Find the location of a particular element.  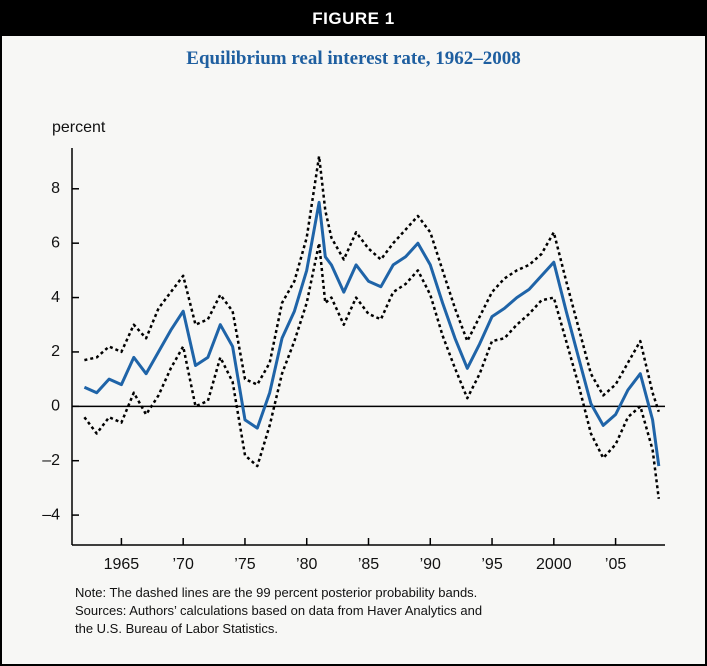

x-tick-label: ’80 is located at coordinates (306, 564).